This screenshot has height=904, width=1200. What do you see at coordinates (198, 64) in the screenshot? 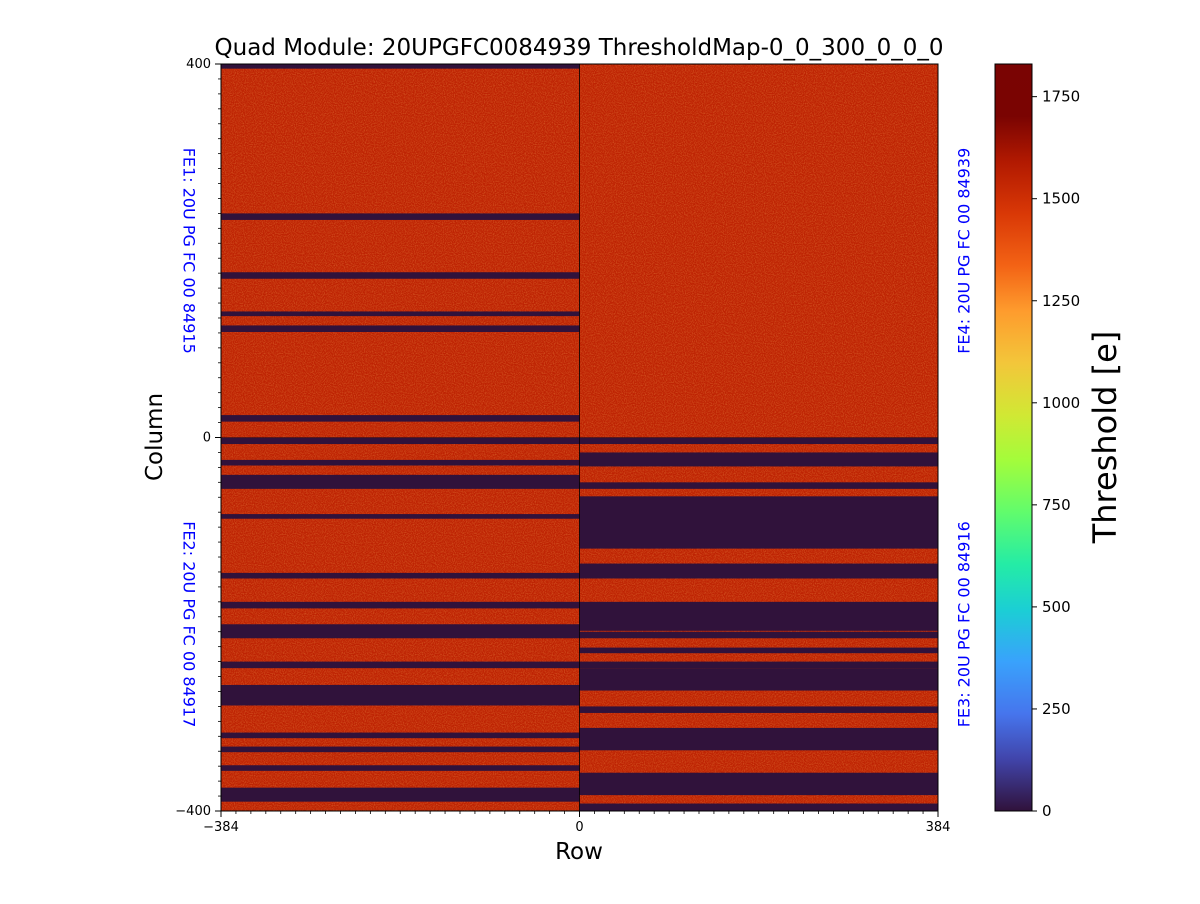
I see `y-tick-label: 400` at bounding box center [198, 64].